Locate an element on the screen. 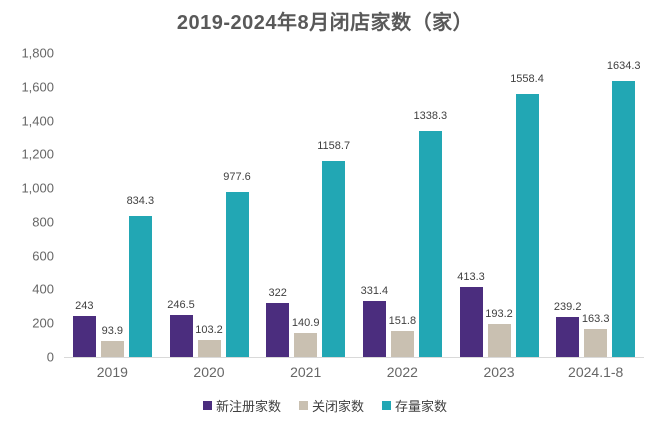 This screenshot has width=650, height=423. bar-group-2024.1-8: 239.2 163.3 1634.3 is located at coordinates (595, 205).